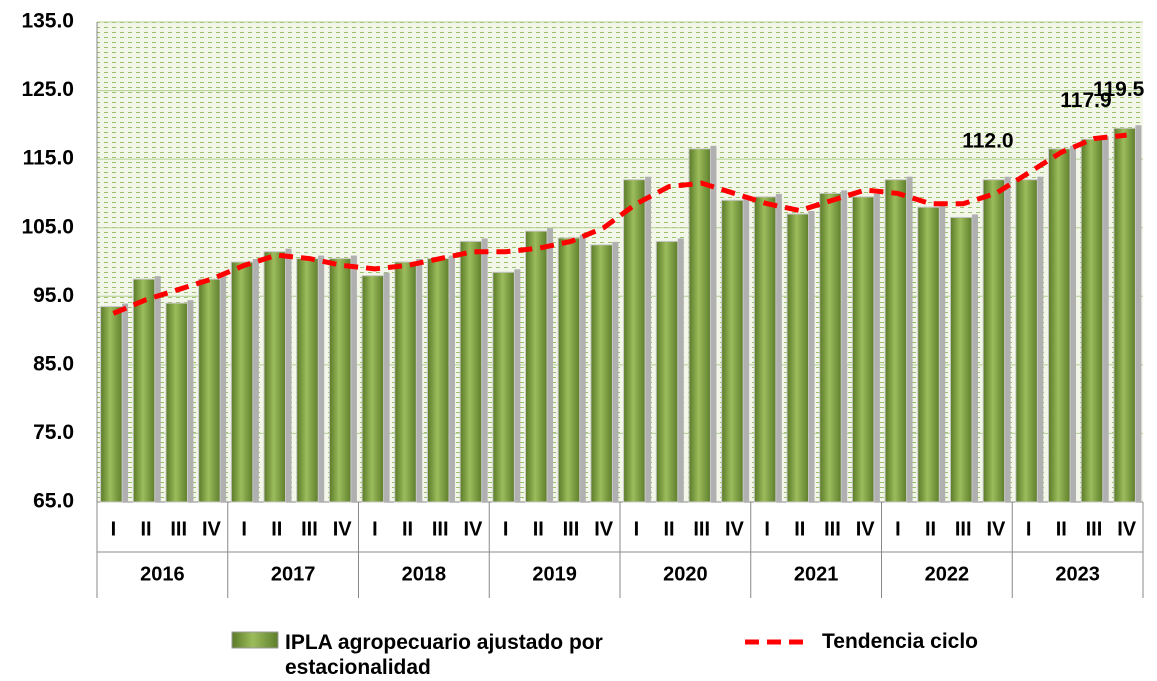 This screenshot has width=1157, height=681. I want to click on data-label: 117.9, so click(1085, 100).